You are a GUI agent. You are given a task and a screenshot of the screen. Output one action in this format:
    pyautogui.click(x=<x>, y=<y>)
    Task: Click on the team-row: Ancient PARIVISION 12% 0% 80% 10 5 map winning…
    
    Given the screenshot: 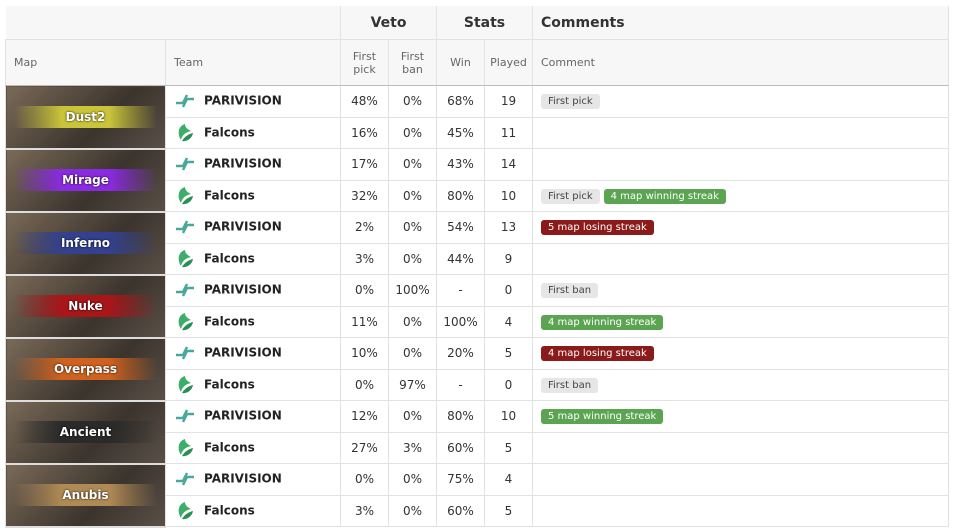 What is the action you would take?
    pyautogui.click(x=477, y=432)
    